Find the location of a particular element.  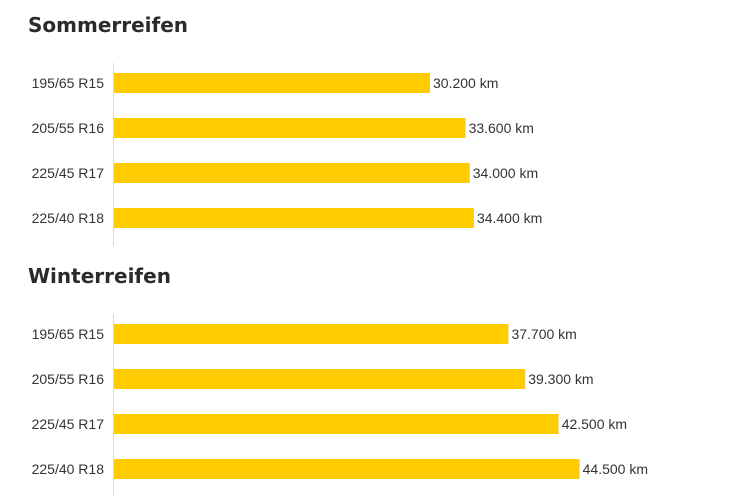

sommerreifen-value-label: 30.200 km is located at coordinates (465, 83).